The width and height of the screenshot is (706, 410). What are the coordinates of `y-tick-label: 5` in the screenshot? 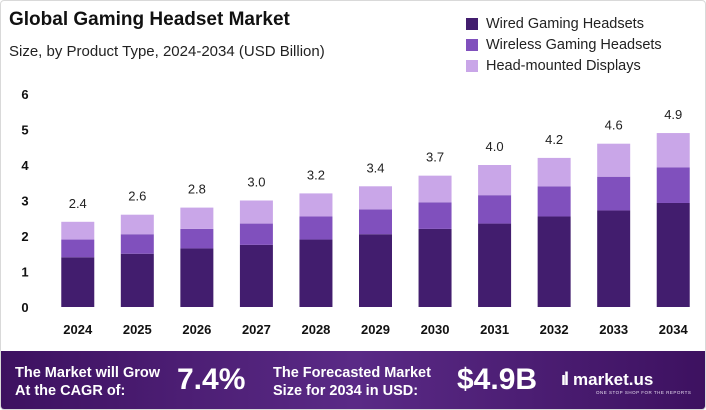 It's located at (24, 130).